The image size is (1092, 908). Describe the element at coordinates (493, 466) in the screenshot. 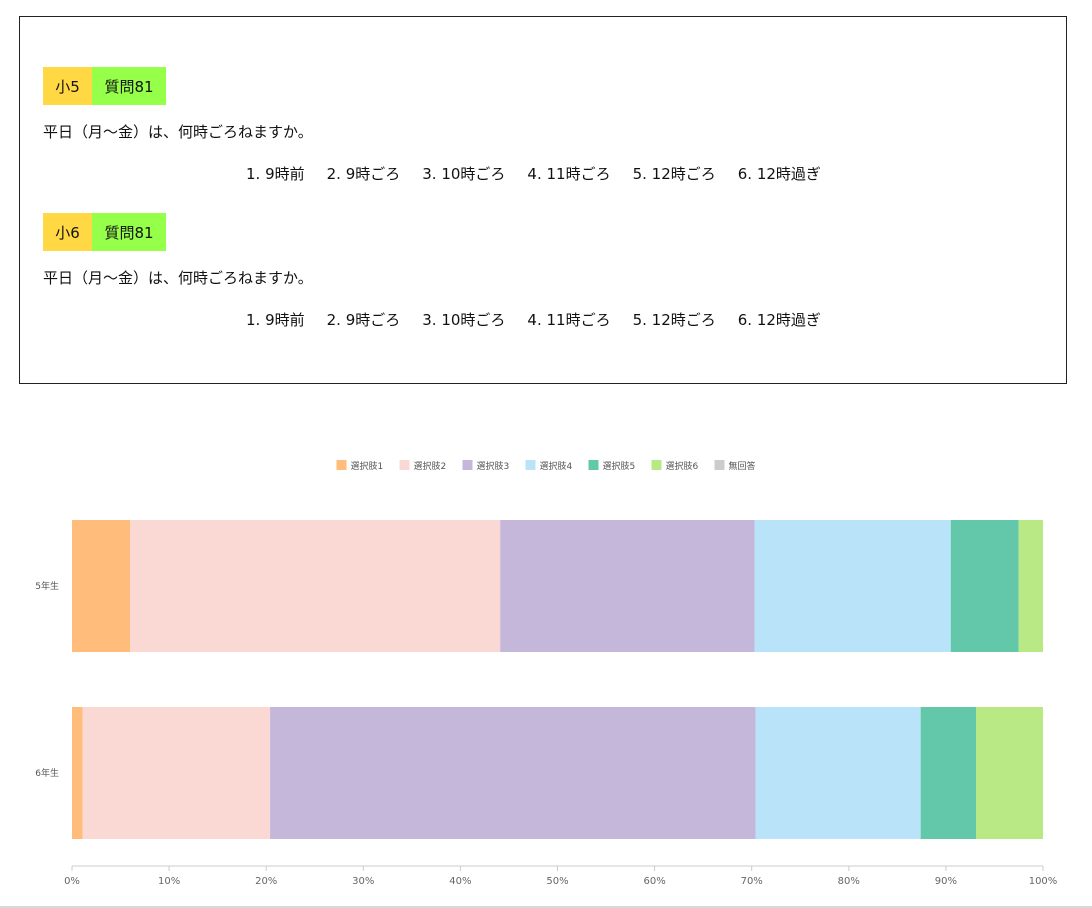

I see `legend-label: 選択肢3` at that location.